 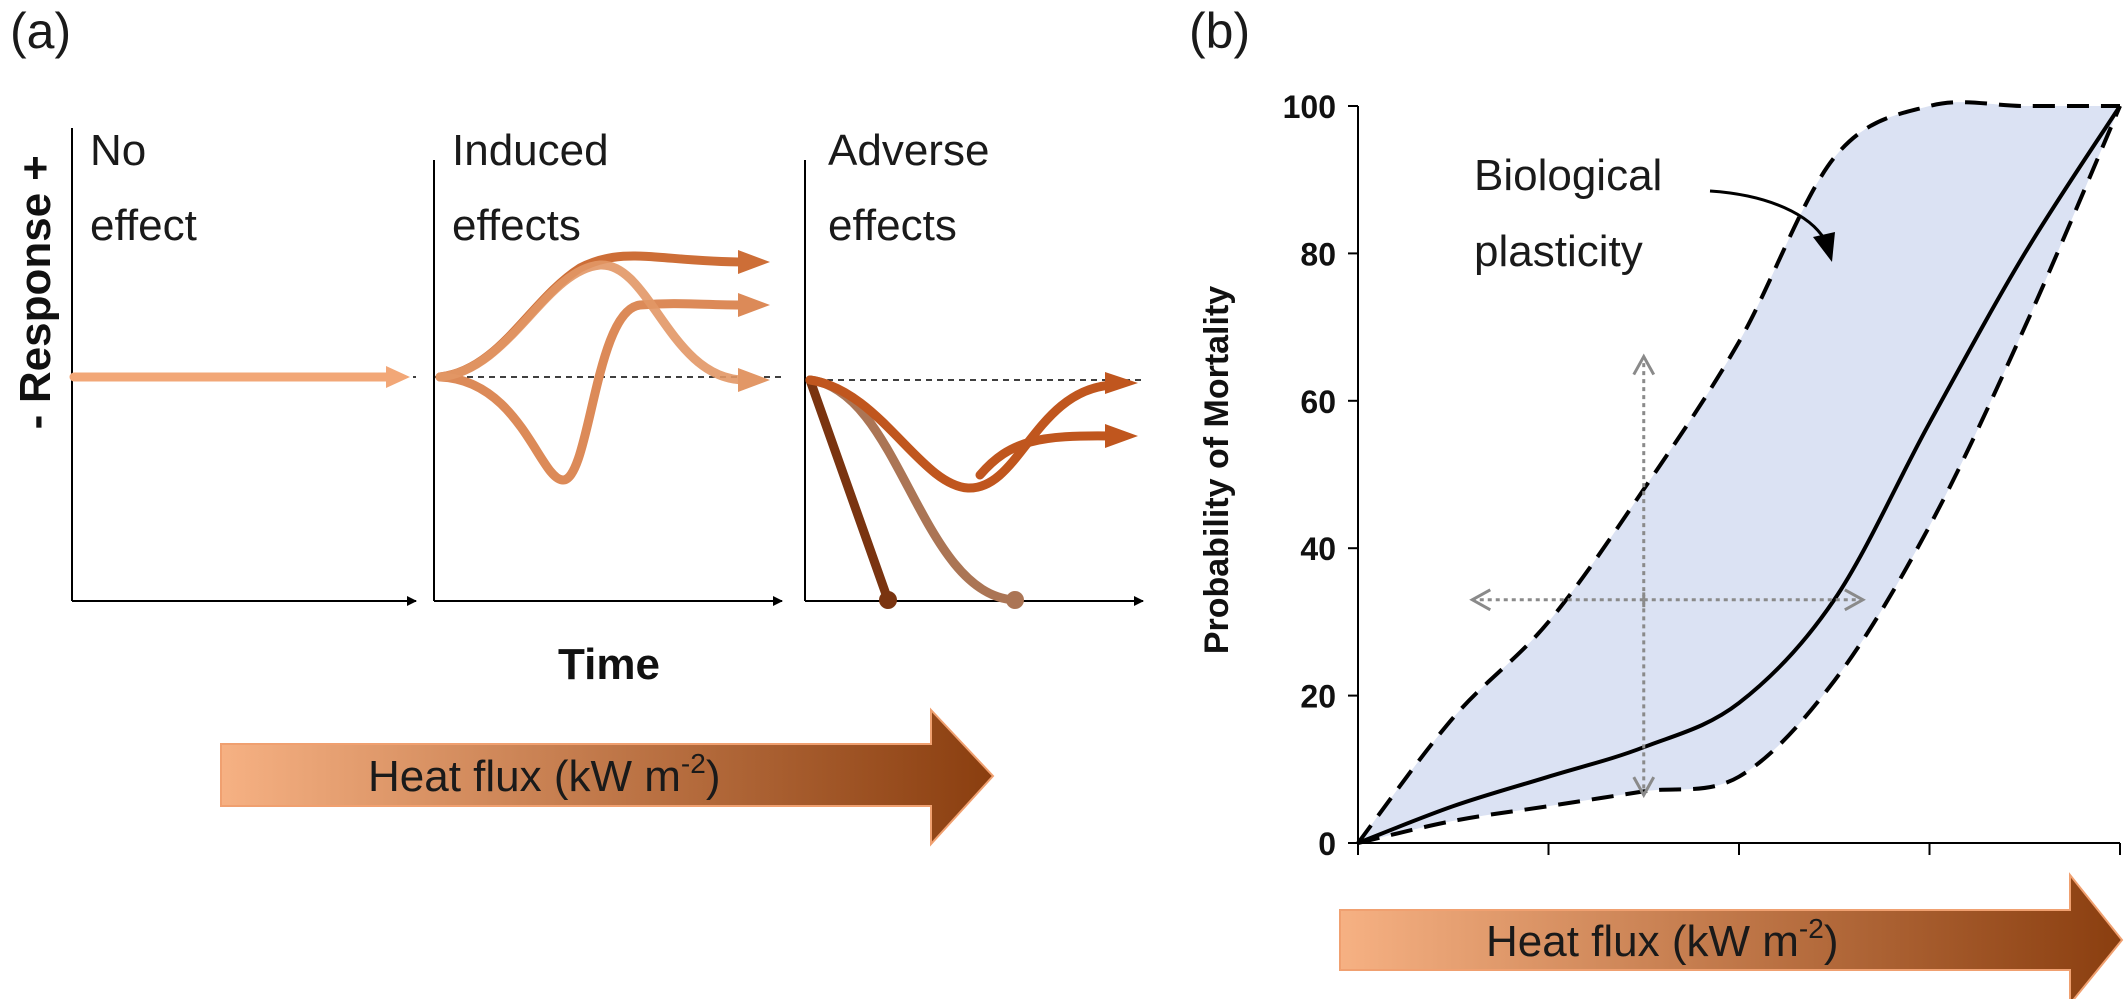 I want to click on adverse-arrow-head-upper, so click(x=1121, y=383).